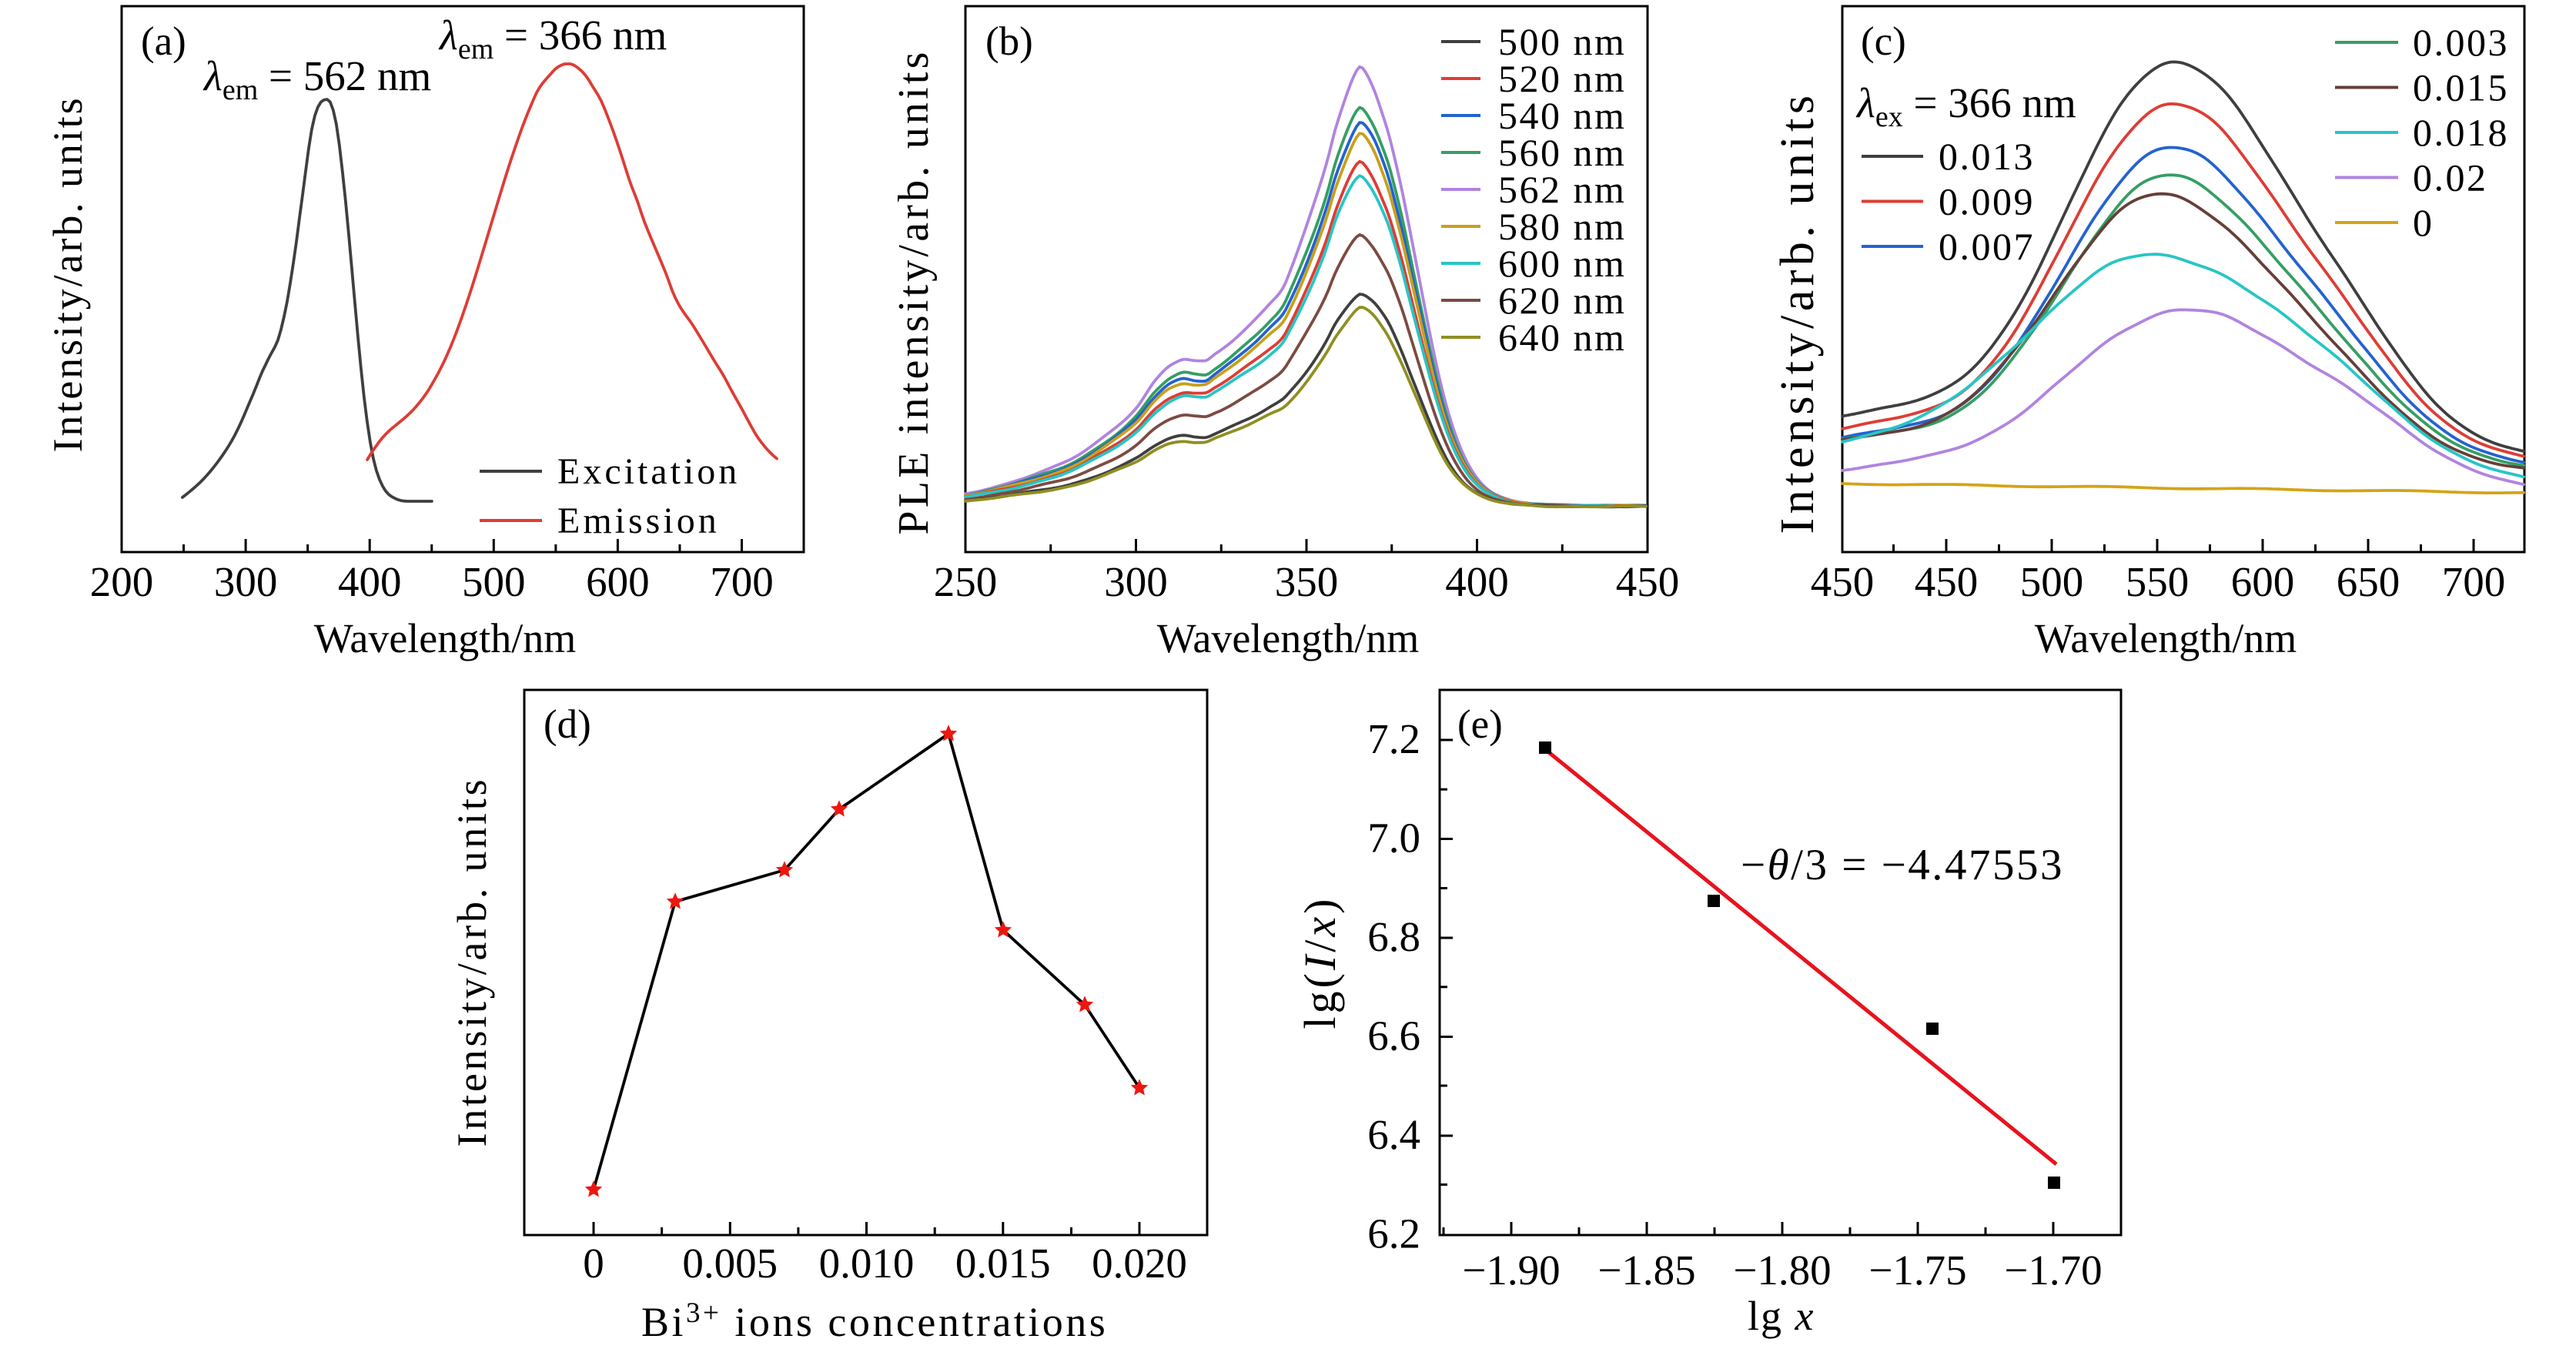  I want to click on svg-text: Emission, so click(638, 520).